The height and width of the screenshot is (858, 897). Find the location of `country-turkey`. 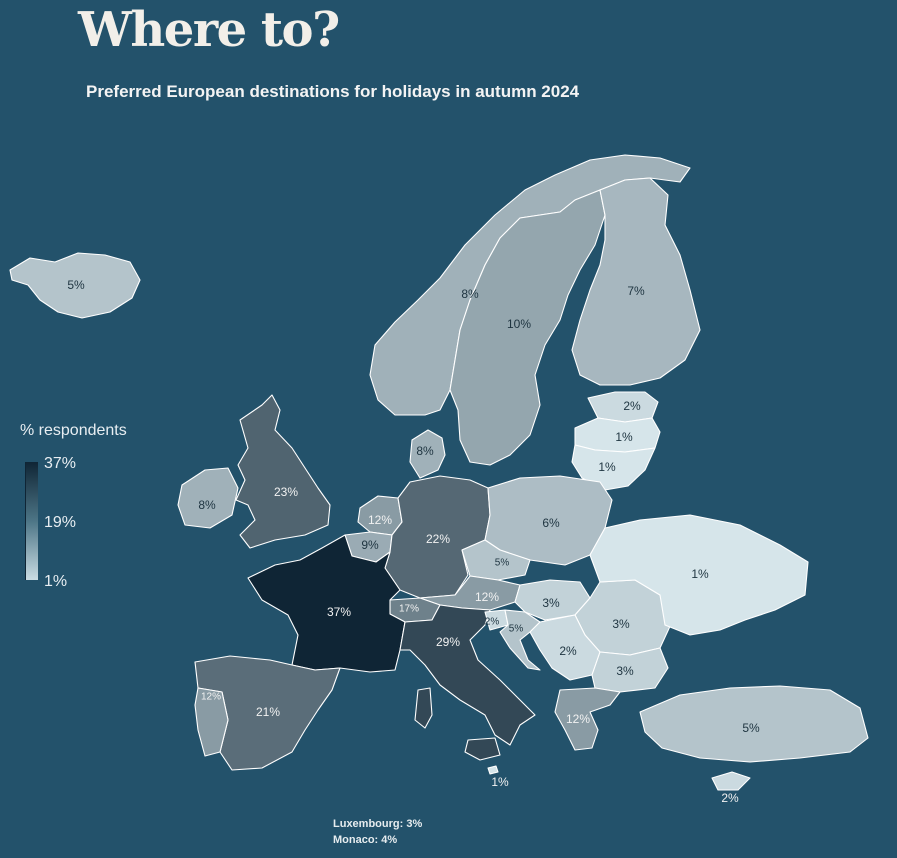

country-turkey is located at coordinates (754, 724).